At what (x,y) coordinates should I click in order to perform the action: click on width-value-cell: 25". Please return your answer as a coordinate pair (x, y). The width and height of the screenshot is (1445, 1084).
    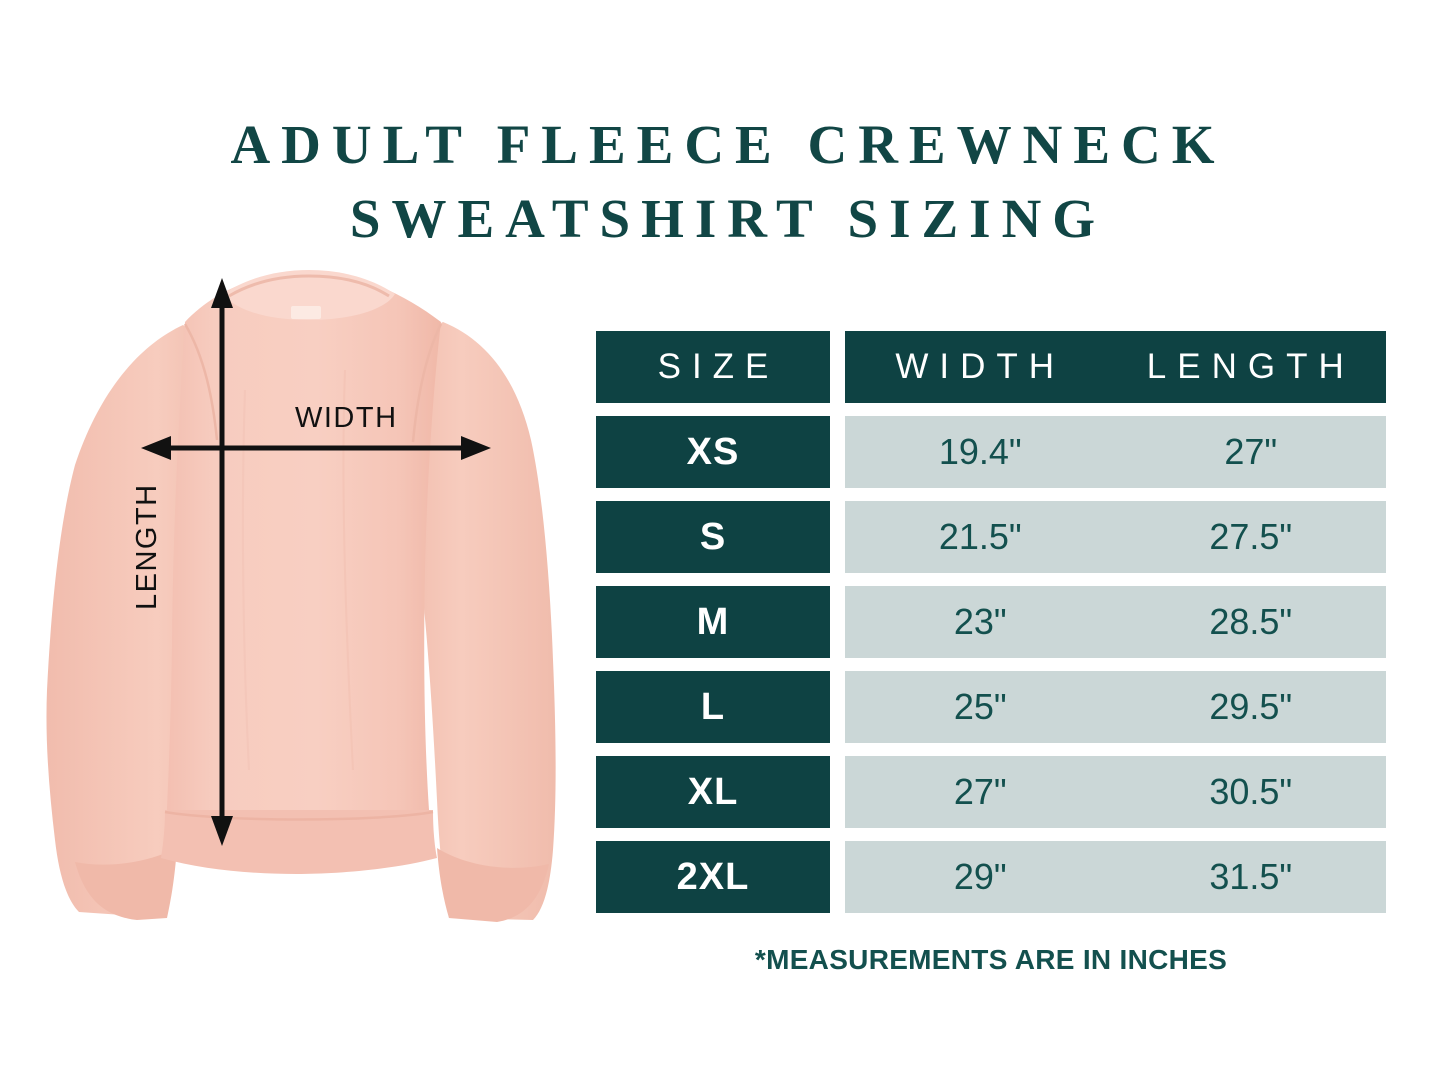
    Looking at the image, I should click on (980, 707).